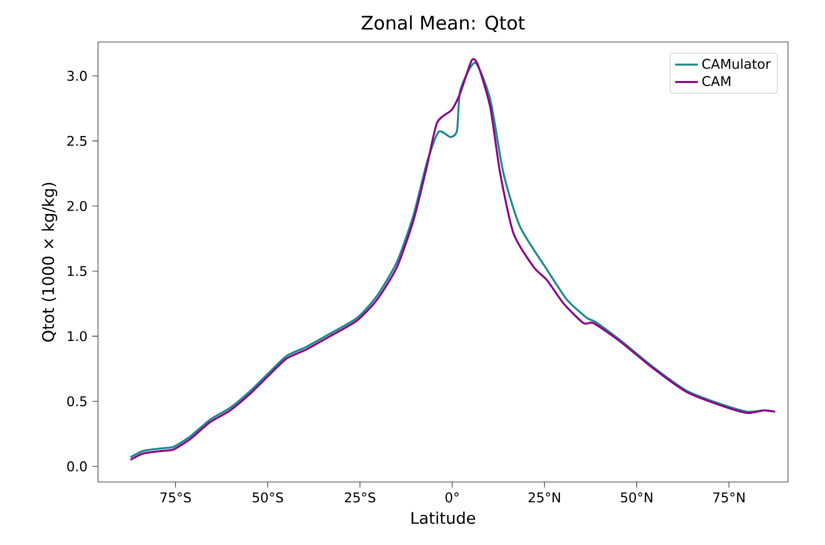  I want to click on y-tick-label: 0.0, so click(77, 466).